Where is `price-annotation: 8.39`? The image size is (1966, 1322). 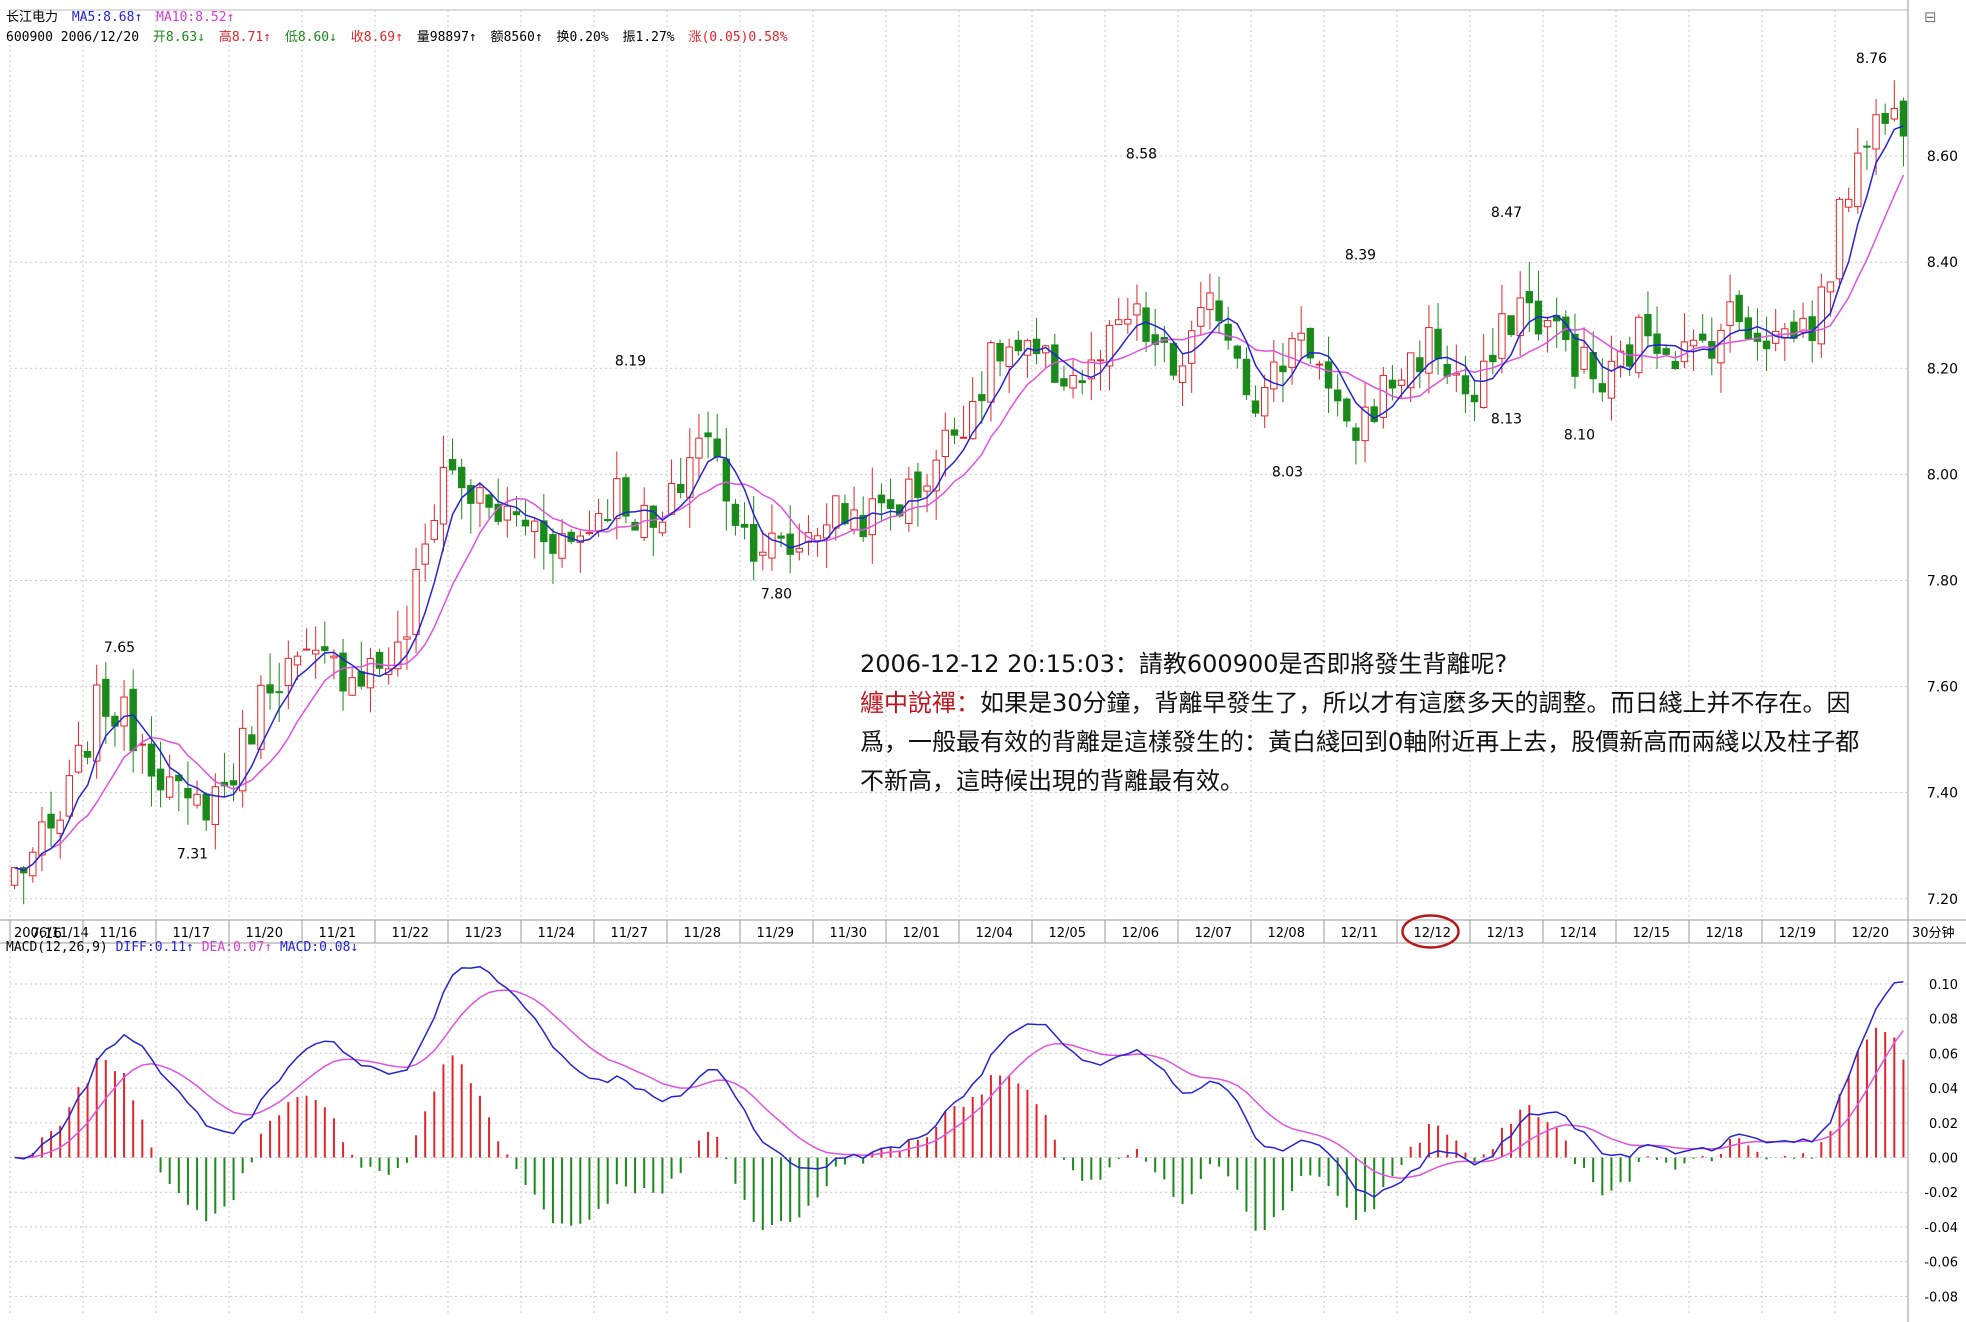 price-annotation: 8.39 is located at coordinates (1360, 256).